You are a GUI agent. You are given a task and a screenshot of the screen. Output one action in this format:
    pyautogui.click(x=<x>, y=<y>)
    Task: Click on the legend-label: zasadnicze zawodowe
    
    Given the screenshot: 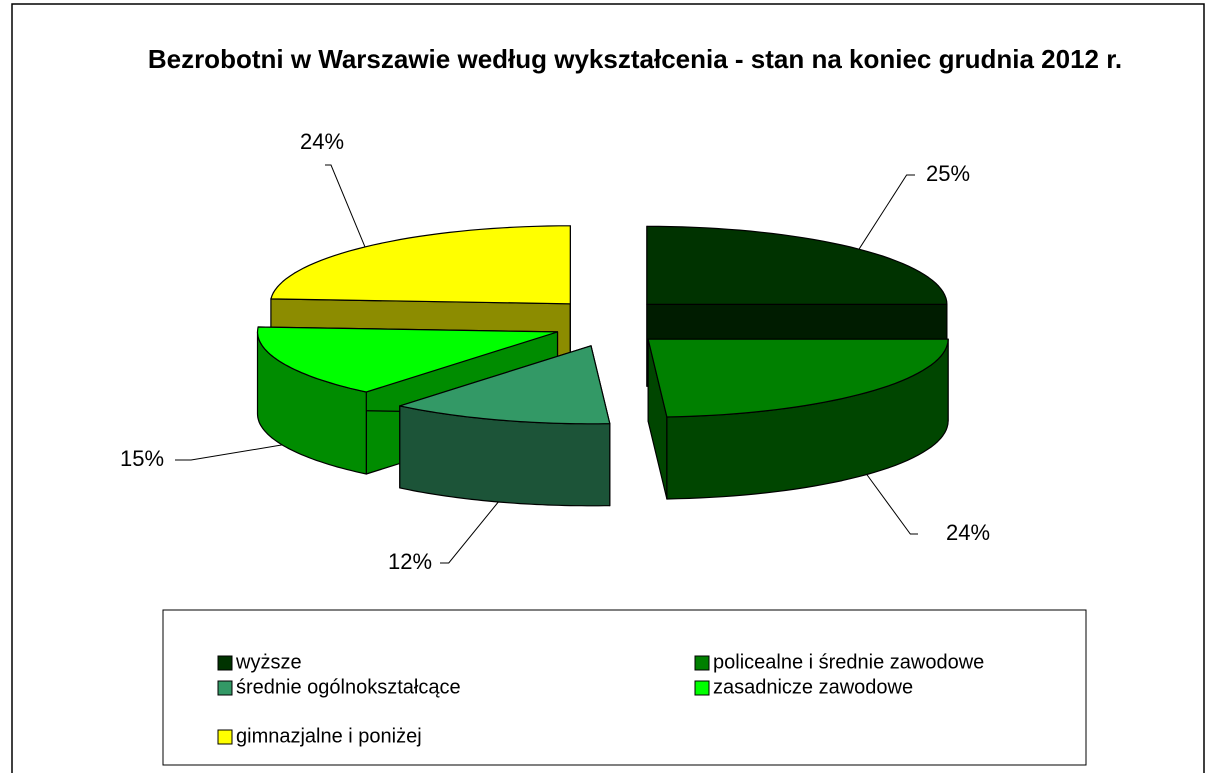 What is the action you would take?
    pyautogui.click(x=813, y=687)
    